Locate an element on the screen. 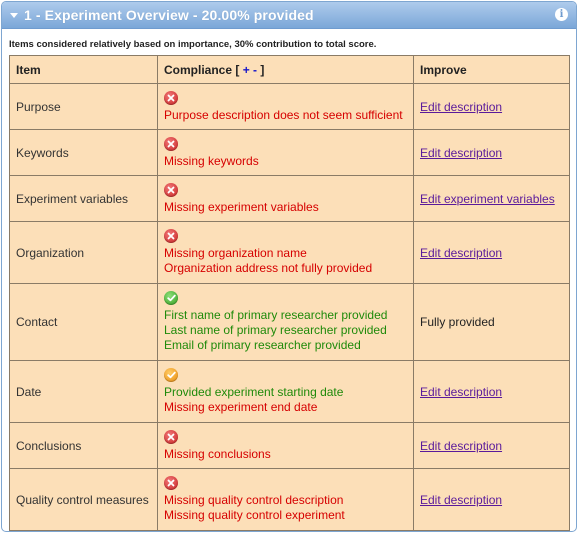  improve-cell: Edit experiment variables is located at coordinates (491, 198).